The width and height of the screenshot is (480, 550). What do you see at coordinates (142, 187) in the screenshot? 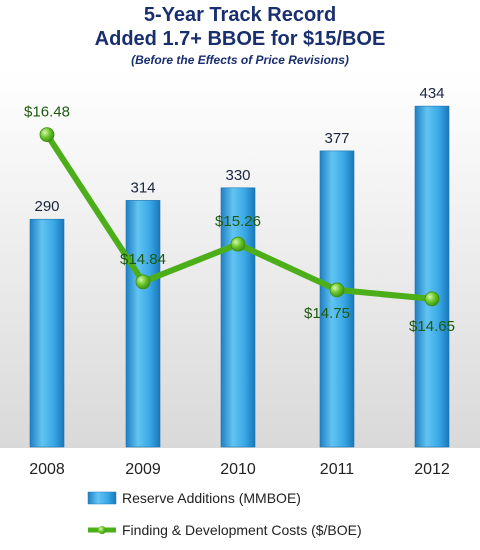
I see `bar-value-label: 314` at bounding box center [142, 187].